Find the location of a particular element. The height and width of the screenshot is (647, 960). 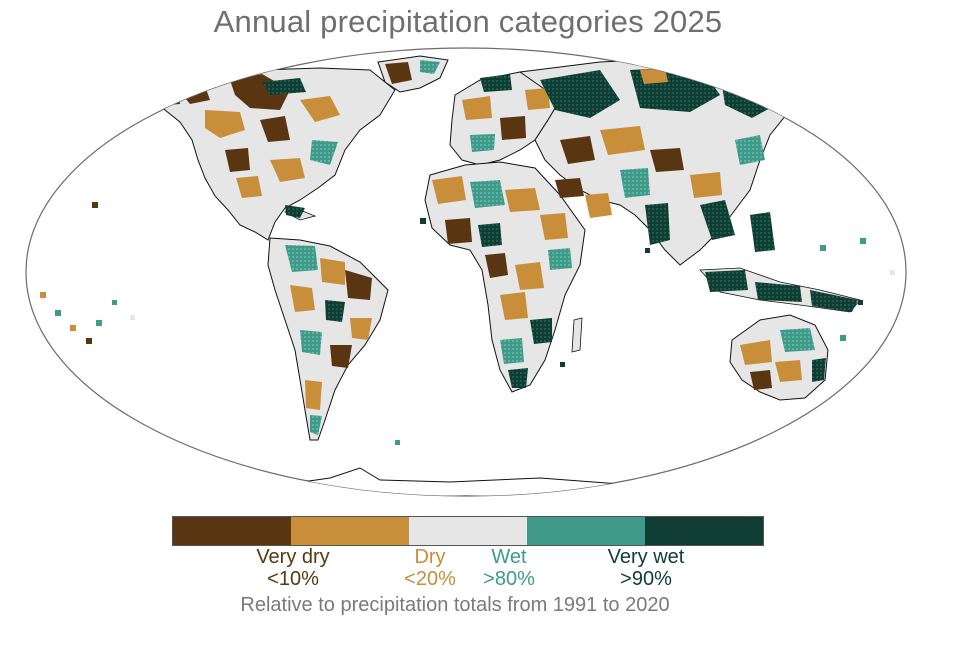

legend-pct-very-wet: >90% is located at coordinates (646, 579).